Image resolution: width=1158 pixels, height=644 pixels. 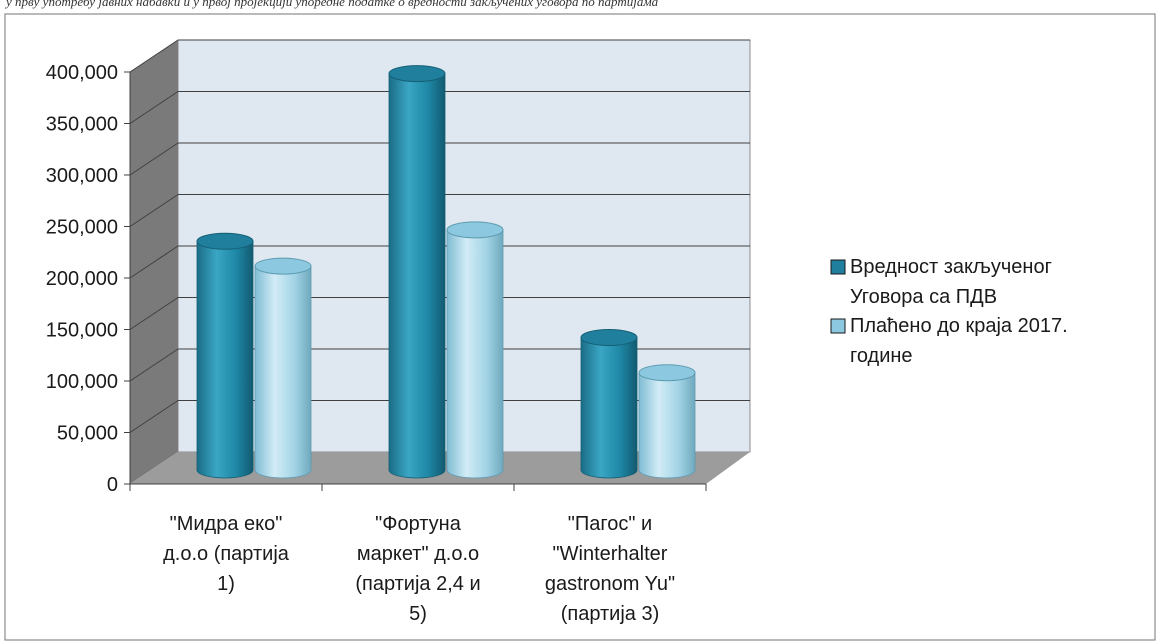 I want to click on x-category-label-line: "Пагос" и, so click(x=610, y=524).